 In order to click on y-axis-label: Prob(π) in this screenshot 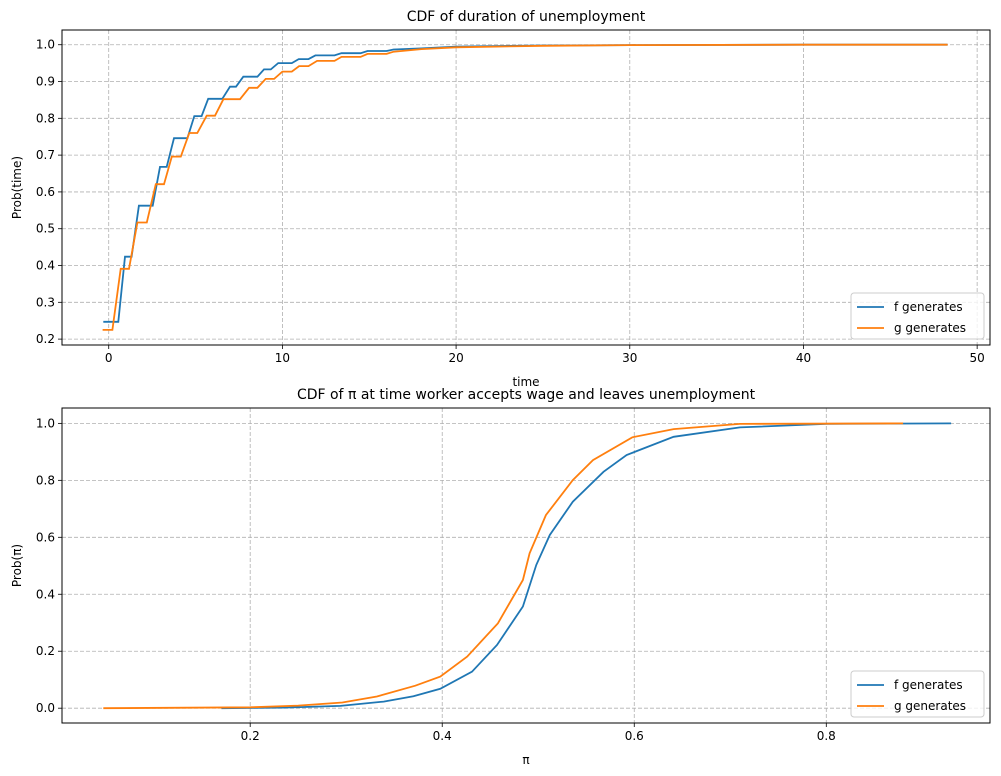, I will do `click(17, 565)`.